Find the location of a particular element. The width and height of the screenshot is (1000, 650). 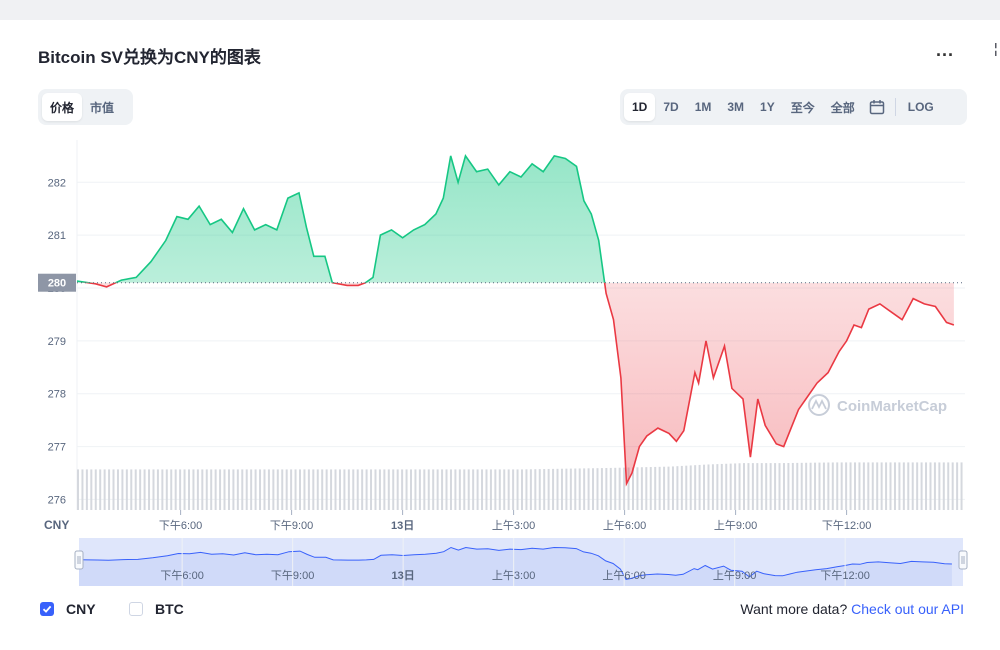

navigator-tick-label: 上午6:00 is located at coordinates (623, 575).